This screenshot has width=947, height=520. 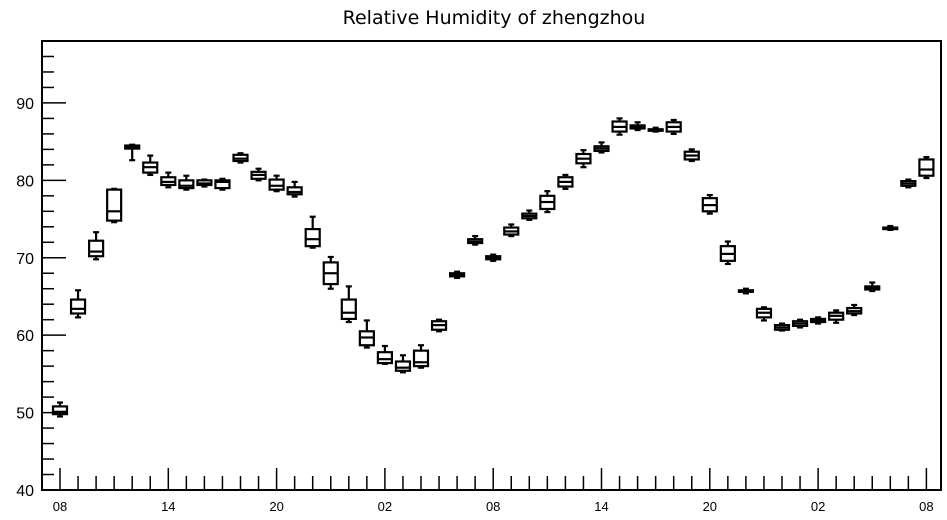 What do you see at coordinates (494, 18) in the screenshot?
I see `chart-title: Relative Humidity of zhengzhou` at bounding box center [494, 18].